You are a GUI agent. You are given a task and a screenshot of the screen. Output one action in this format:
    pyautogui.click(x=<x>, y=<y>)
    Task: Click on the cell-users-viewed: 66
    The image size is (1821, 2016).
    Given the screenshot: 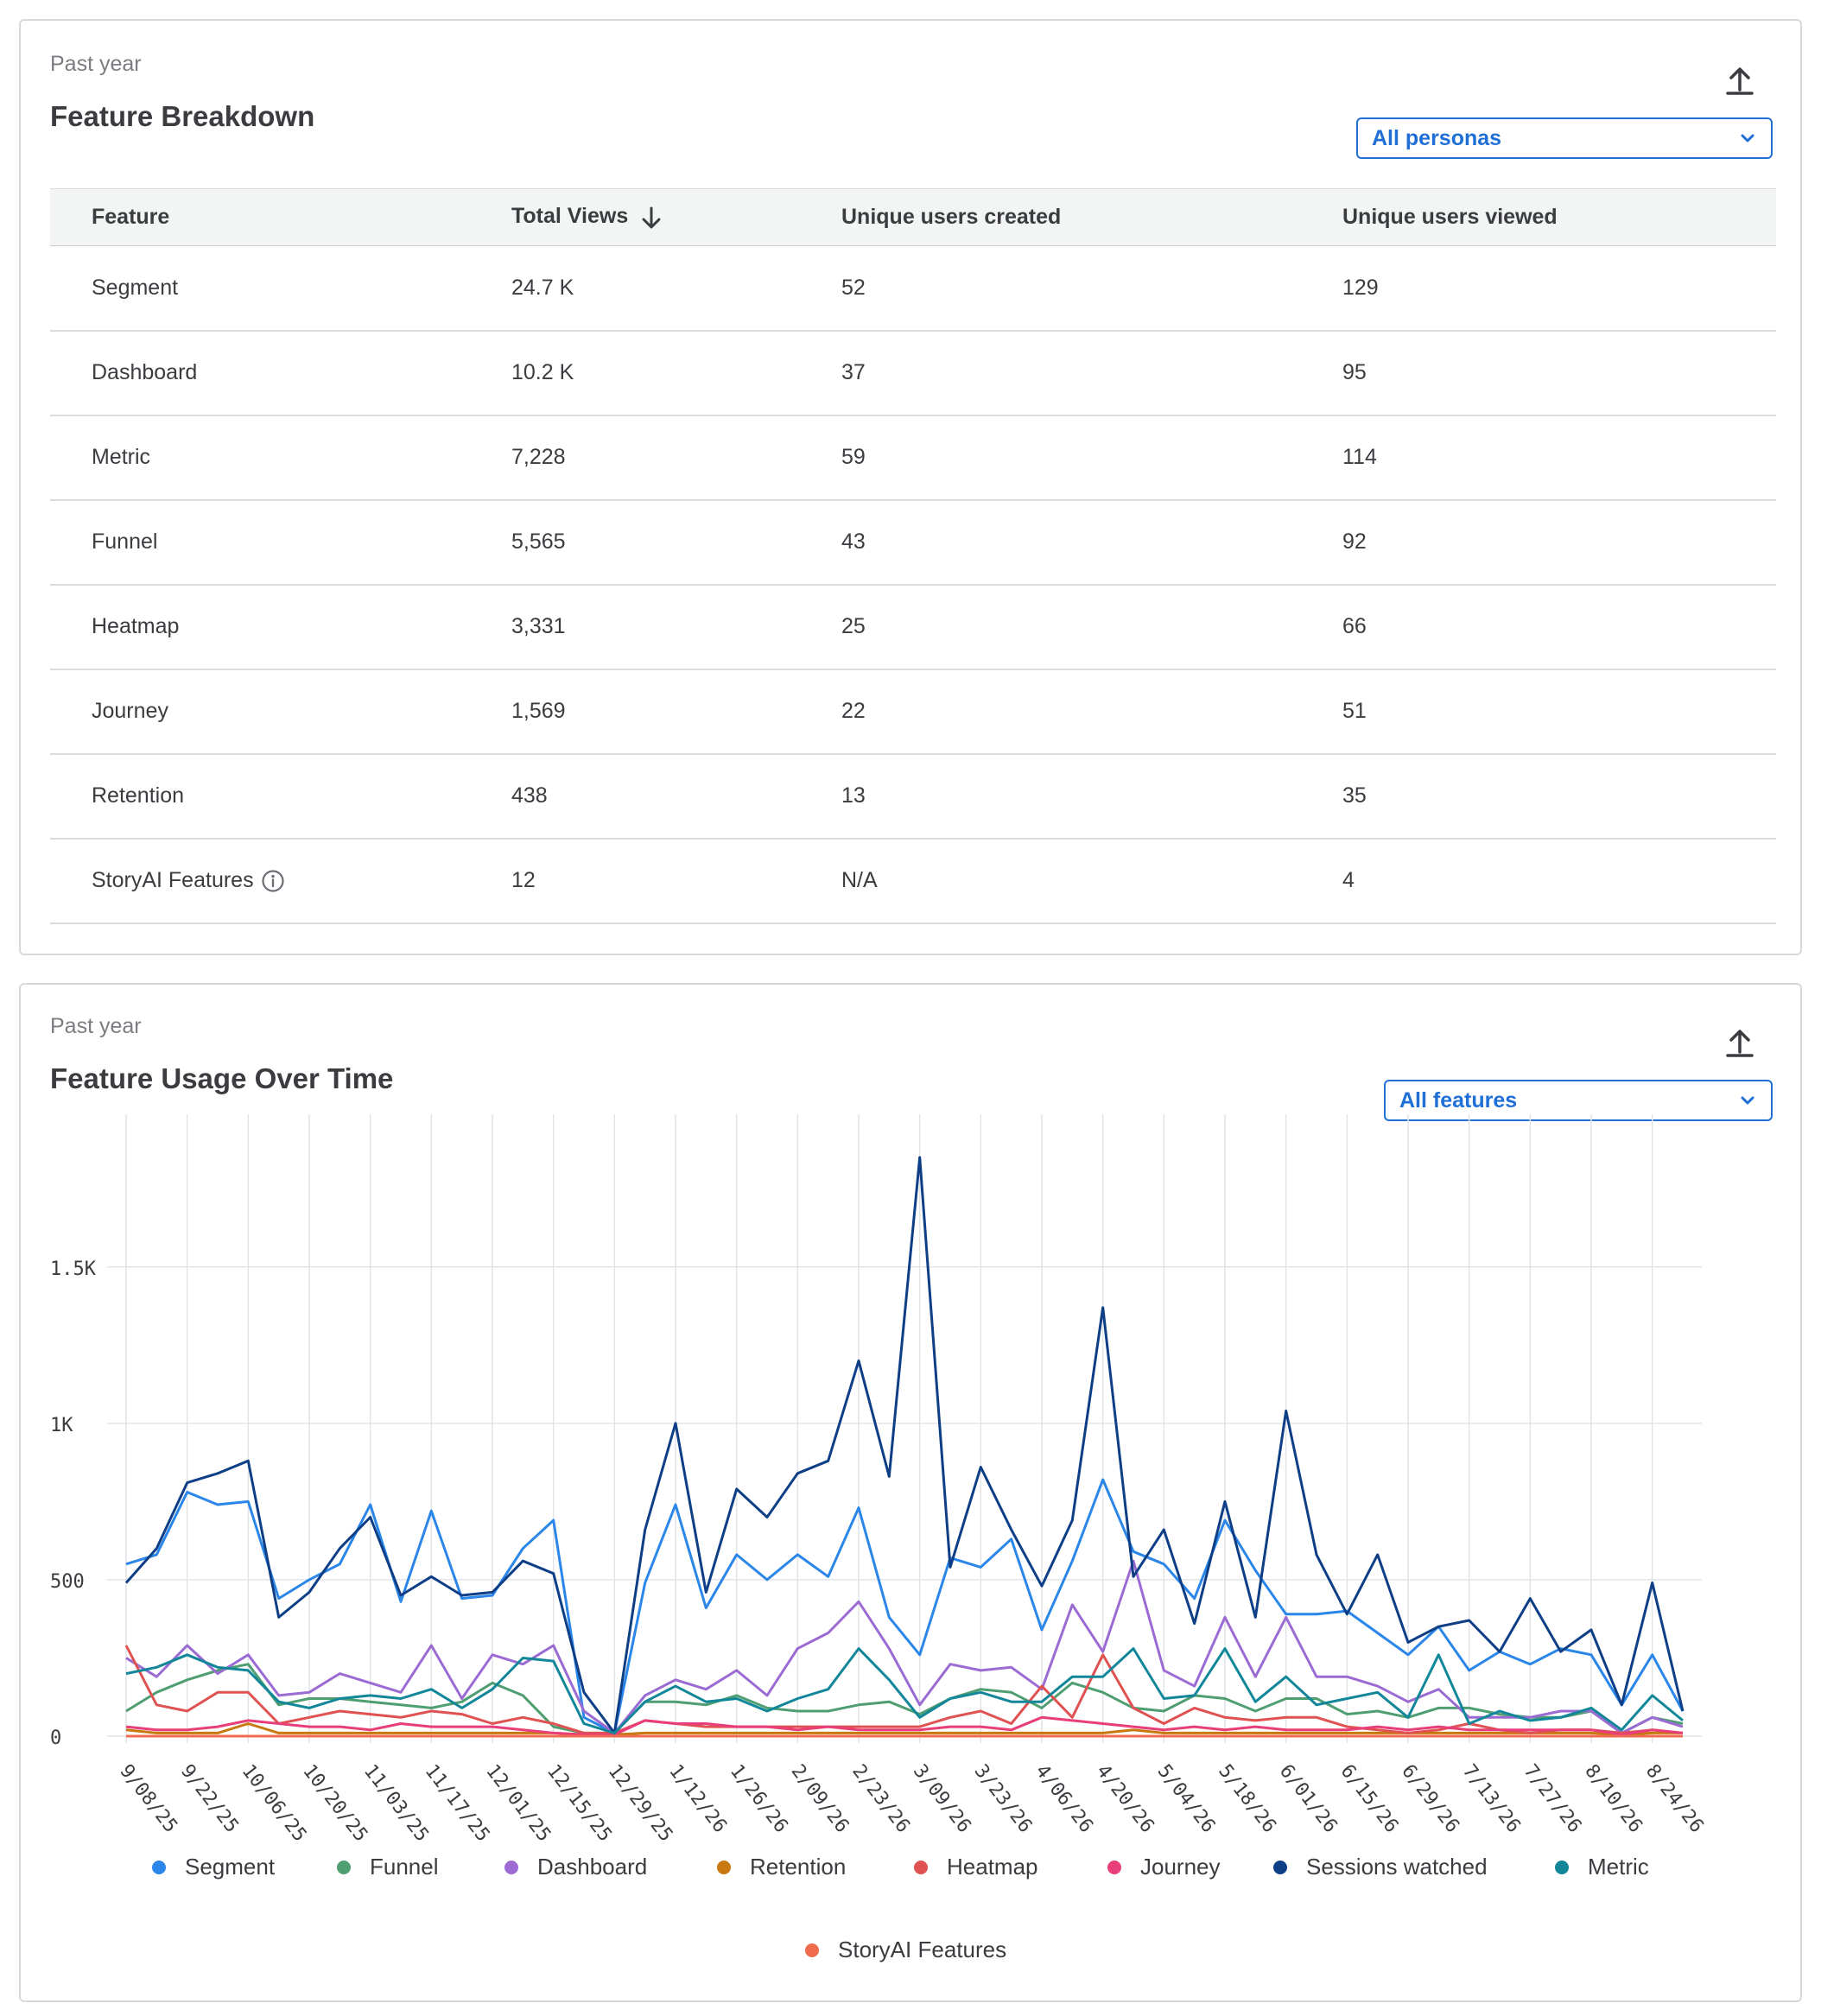 What is the action you would take?
    pyautogui.click(x=1538, y=627)
    